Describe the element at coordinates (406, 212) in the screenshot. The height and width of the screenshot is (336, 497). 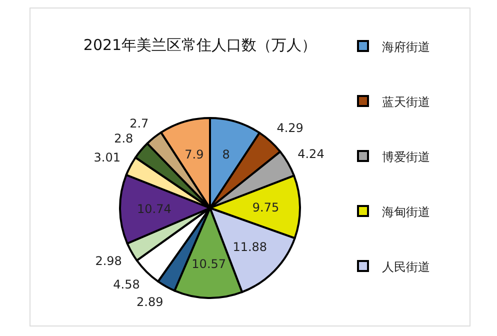
I see `legend-label: 海甸街道` at that location.